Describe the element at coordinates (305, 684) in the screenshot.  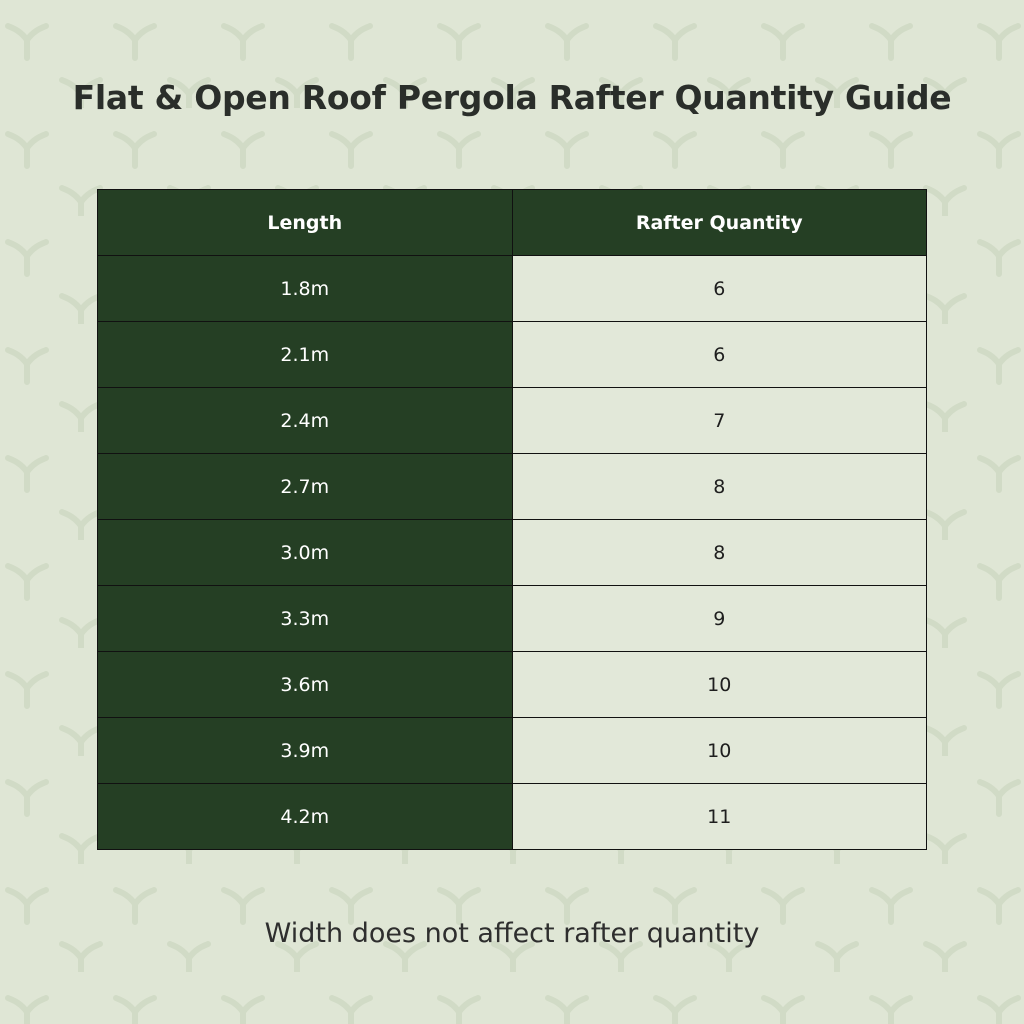
I see `length-cell: 3.6m` at that location.